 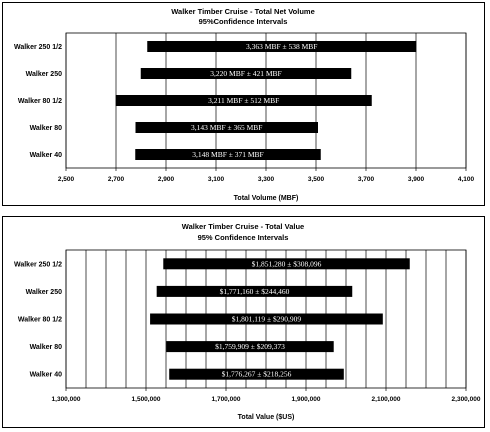 What do you see at coordinates (226, 399) in the screenshot?
I see `x-tick-label: 1,700,000` at bounding box center [226, 399].